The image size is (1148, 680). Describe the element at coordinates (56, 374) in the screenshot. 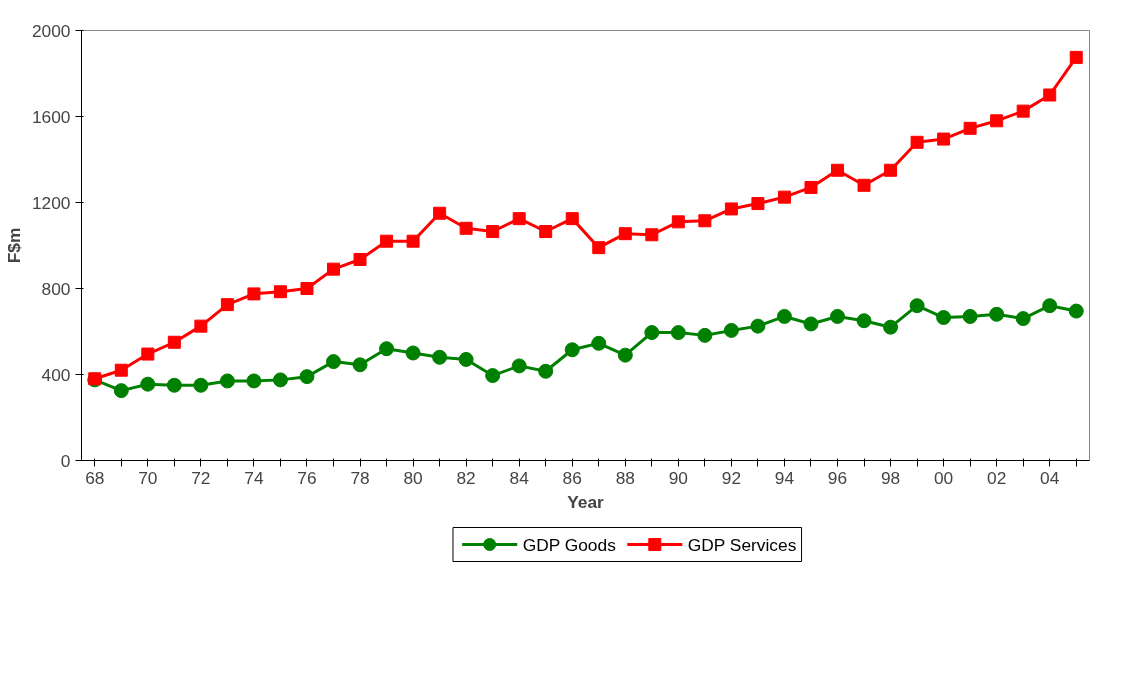

I see `y-tick-label: 400` at that location.